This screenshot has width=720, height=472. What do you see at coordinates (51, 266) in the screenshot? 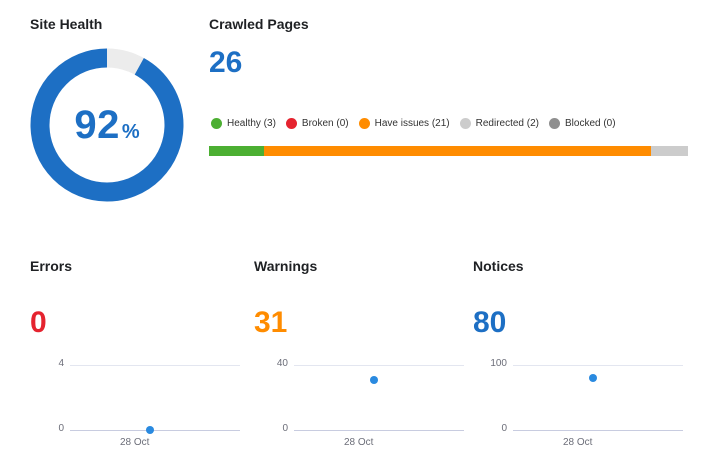
I see `errors-title: Errors` at bounding box center [51, 266].